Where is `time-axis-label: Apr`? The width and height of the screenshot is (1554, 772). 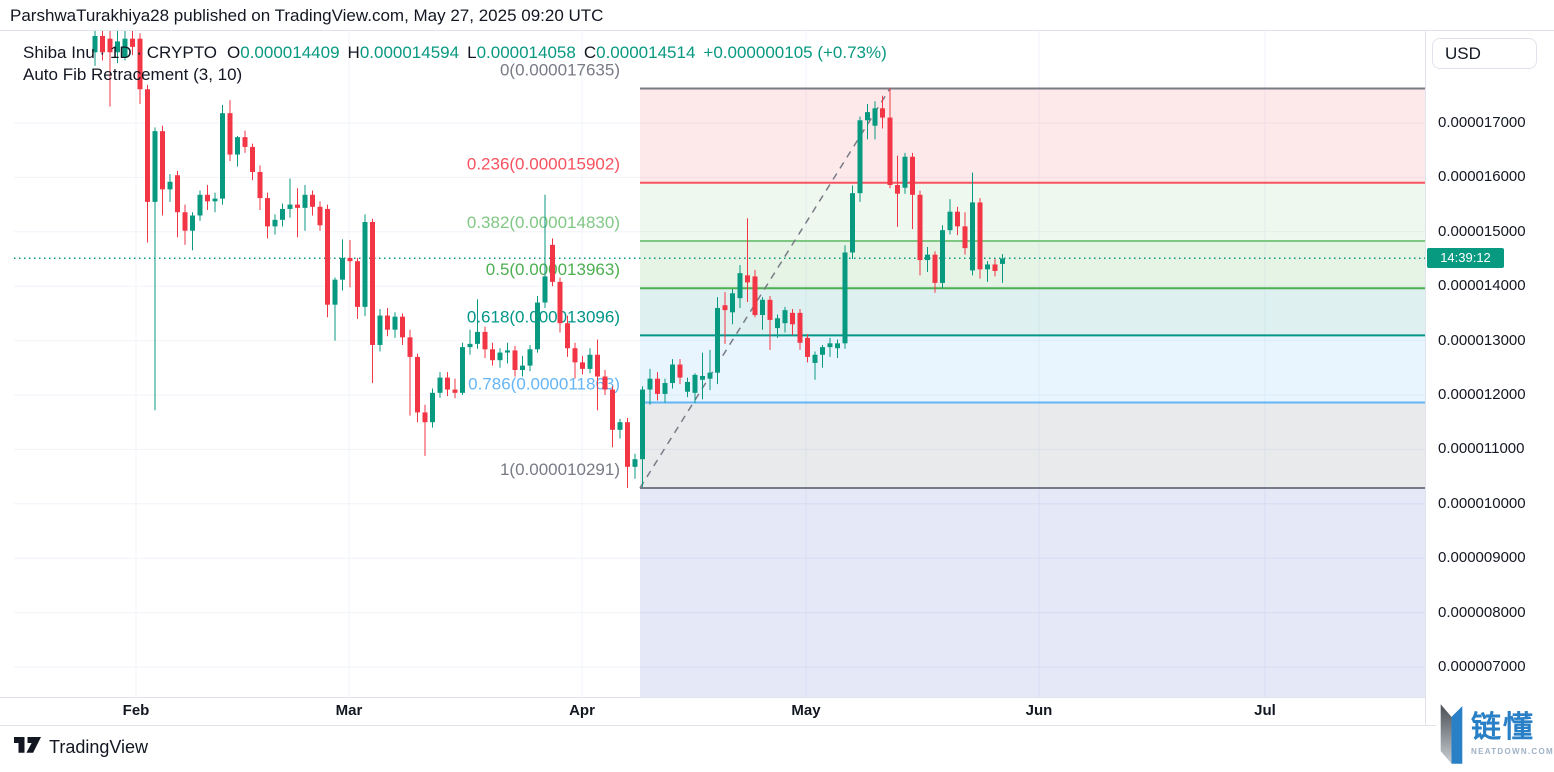 time-axis-label: Apr is located at coordinates (582, 710).